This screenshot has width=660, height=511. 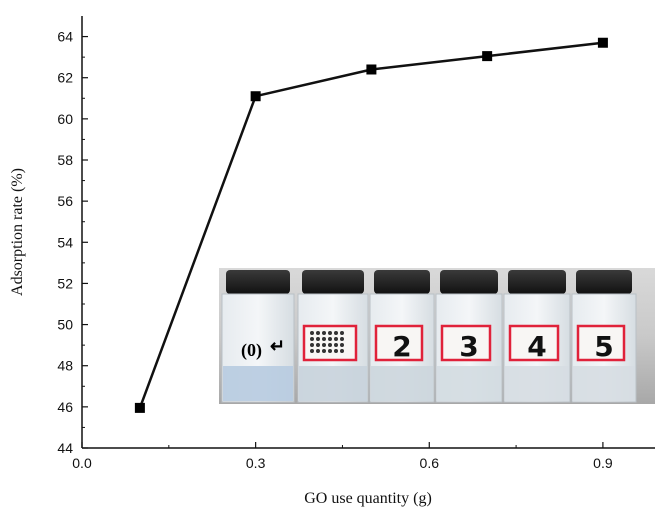 I want to click on x-tick-label: 0.9, so click(x=603, y=463).